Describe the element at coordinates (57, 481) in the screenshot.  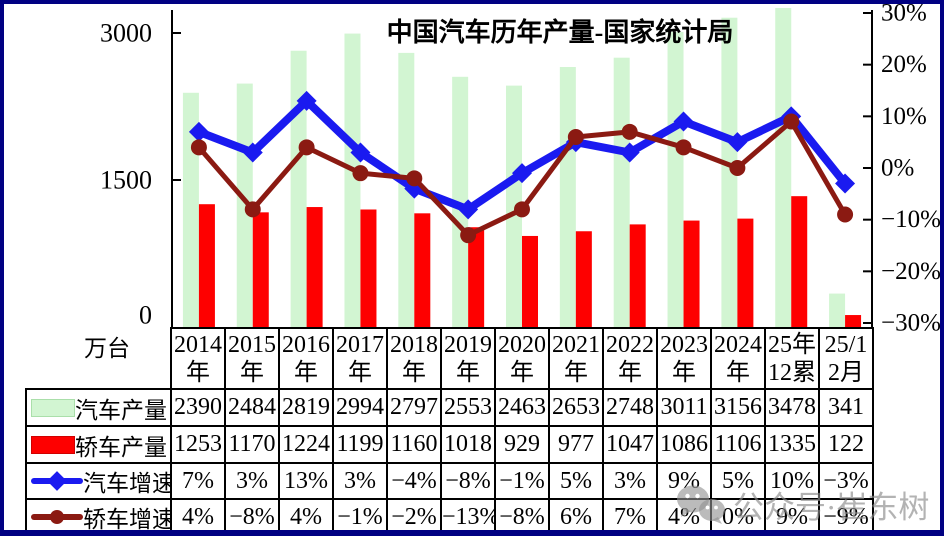
I see `auto-growth-swatch` at that location.